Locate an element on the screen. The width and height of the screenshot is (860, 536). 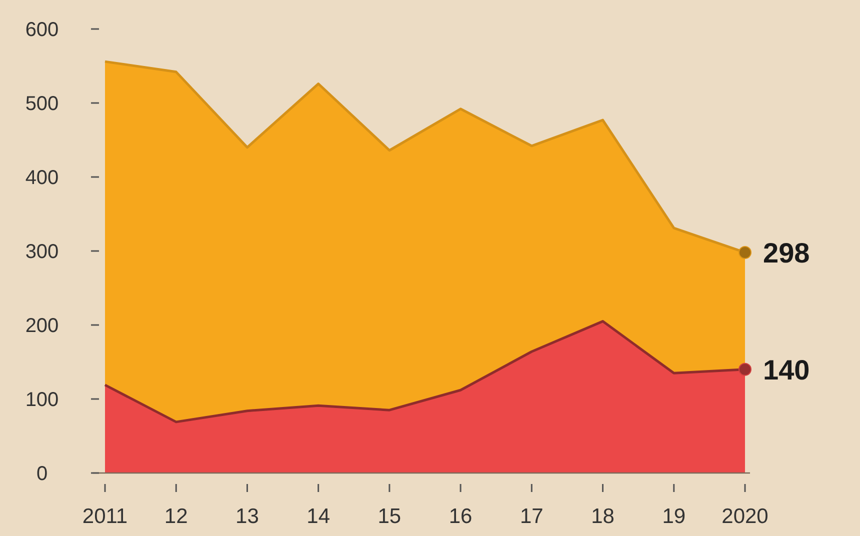
y-tick-label: 0 is located at coordinates (42, 474).